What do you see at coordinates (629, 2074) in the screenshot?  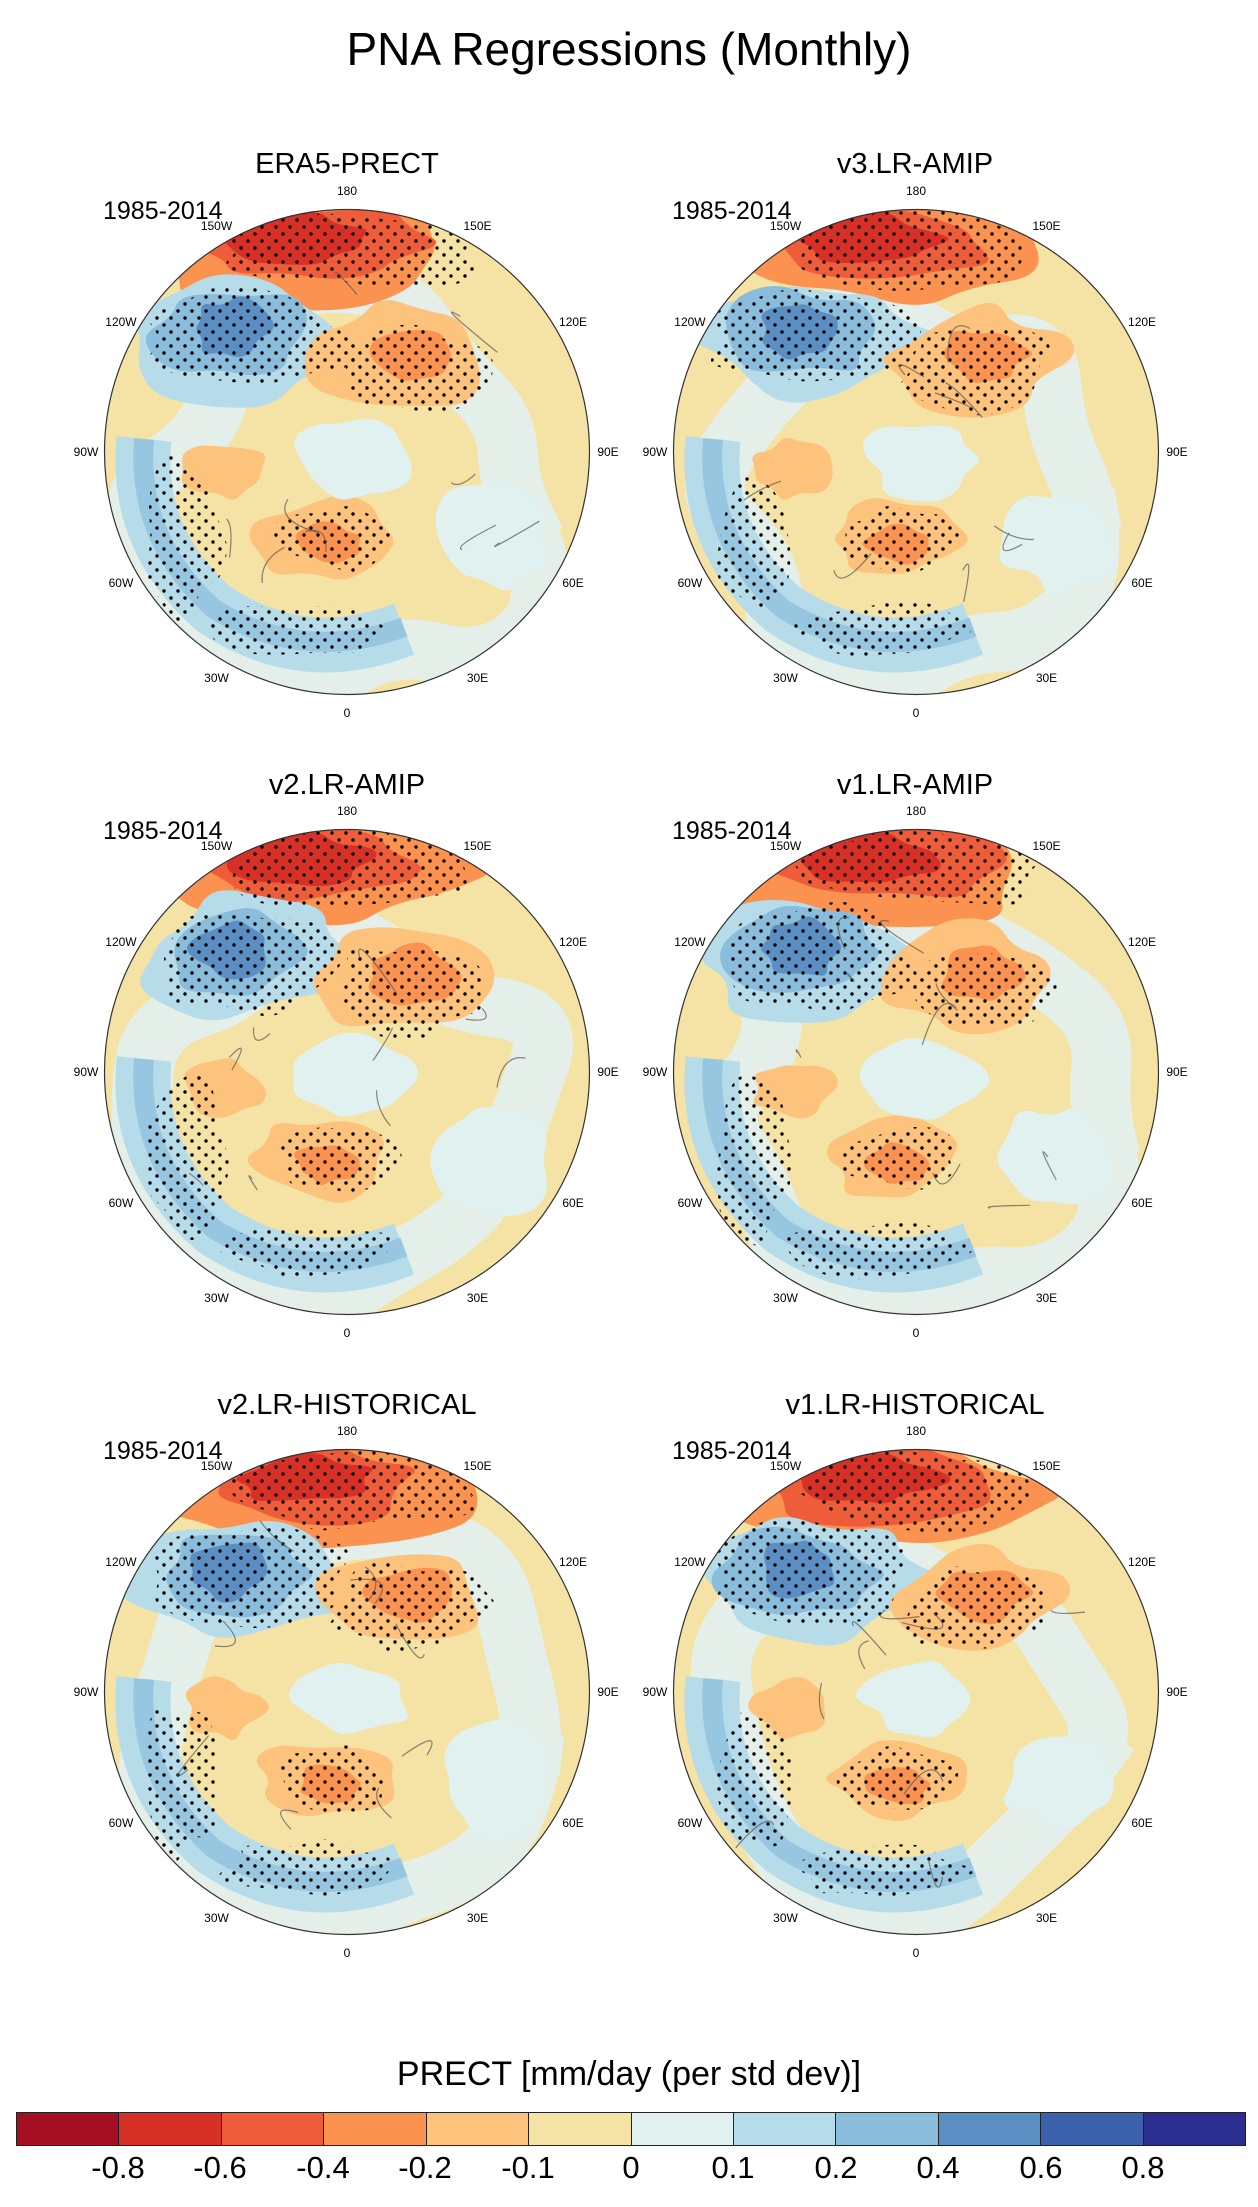 I see `colorbar-title: PRECT [mm/day (per std dev)]` at bounding box center [629, 2074].